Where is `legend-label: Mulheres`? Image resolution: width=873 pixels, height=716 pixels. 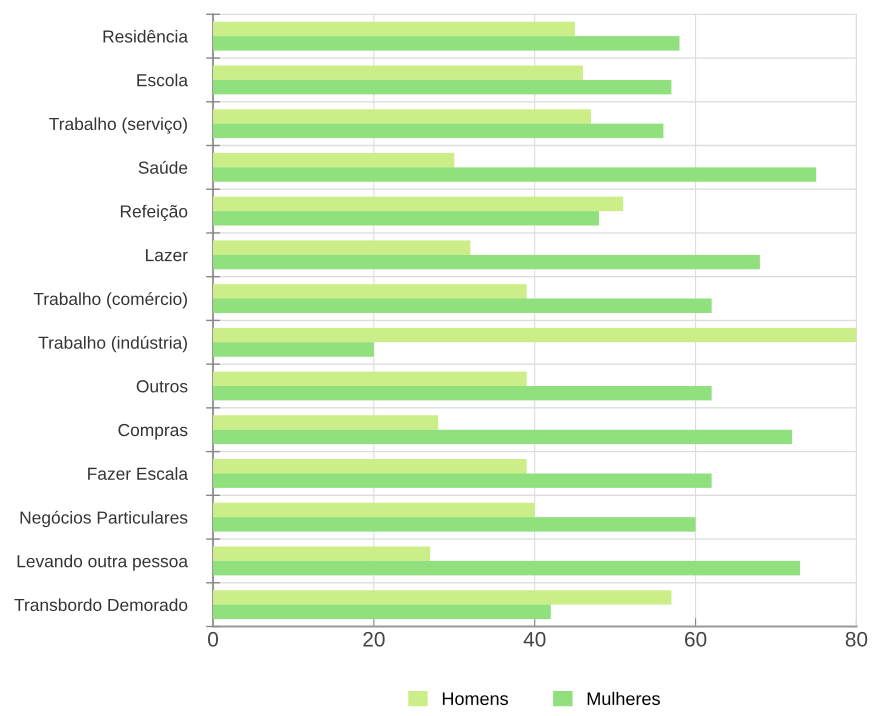
legend-label: Mulheres is located at coordinates (624, 699).